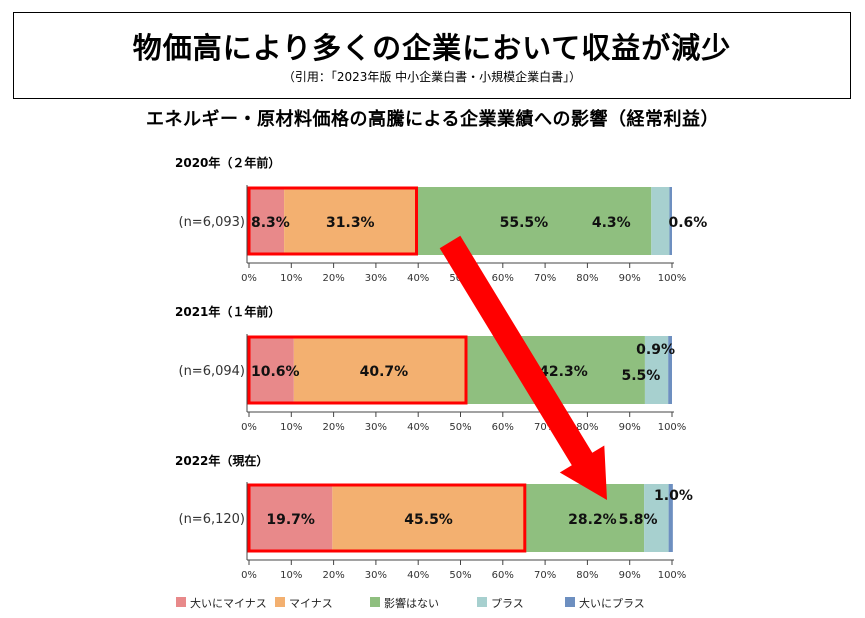 This screenshot has height=618, width=865. What do you see at coordinates (641, 376) in the screenshot?
I see `value-label: 5.5%` at bounding box center [641, 376].